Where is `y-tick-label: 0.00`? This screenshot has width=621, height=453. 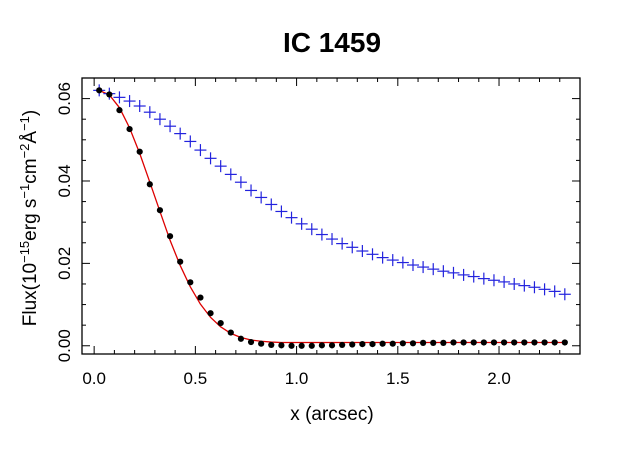 y-tick-label: 0.00 is located at coordinates (64, 345).